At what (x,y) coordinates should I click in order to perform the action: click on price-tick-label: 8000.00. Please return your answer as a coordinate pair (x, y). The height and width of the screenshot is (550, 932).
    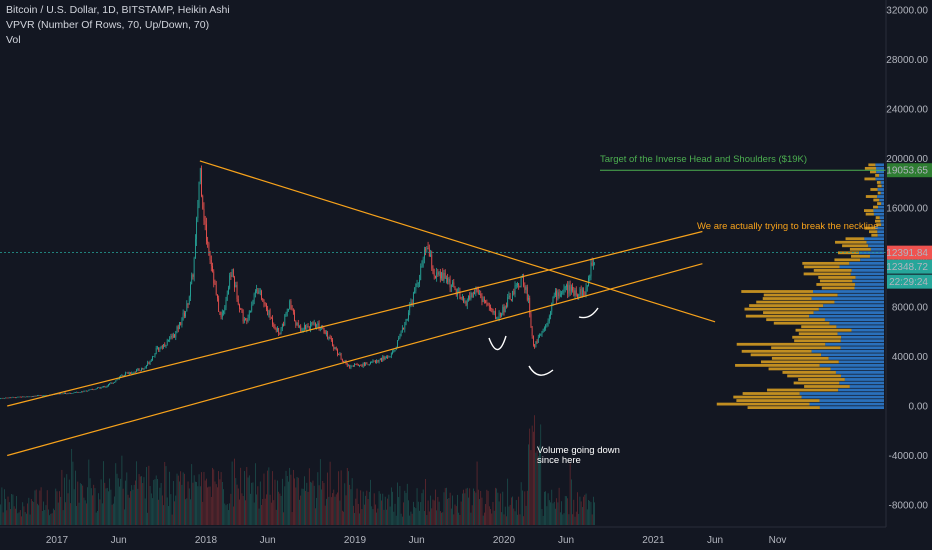
    Looking at the image, I should click on (910, 308).